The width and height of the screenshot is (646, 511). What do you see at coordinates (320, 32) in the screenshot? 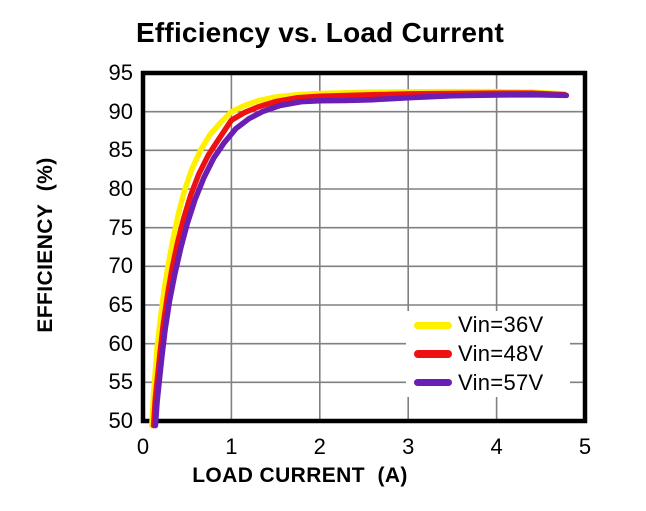
I see `chart-title: Efficiency vs. Load Current` at bounding box center [320, 32].